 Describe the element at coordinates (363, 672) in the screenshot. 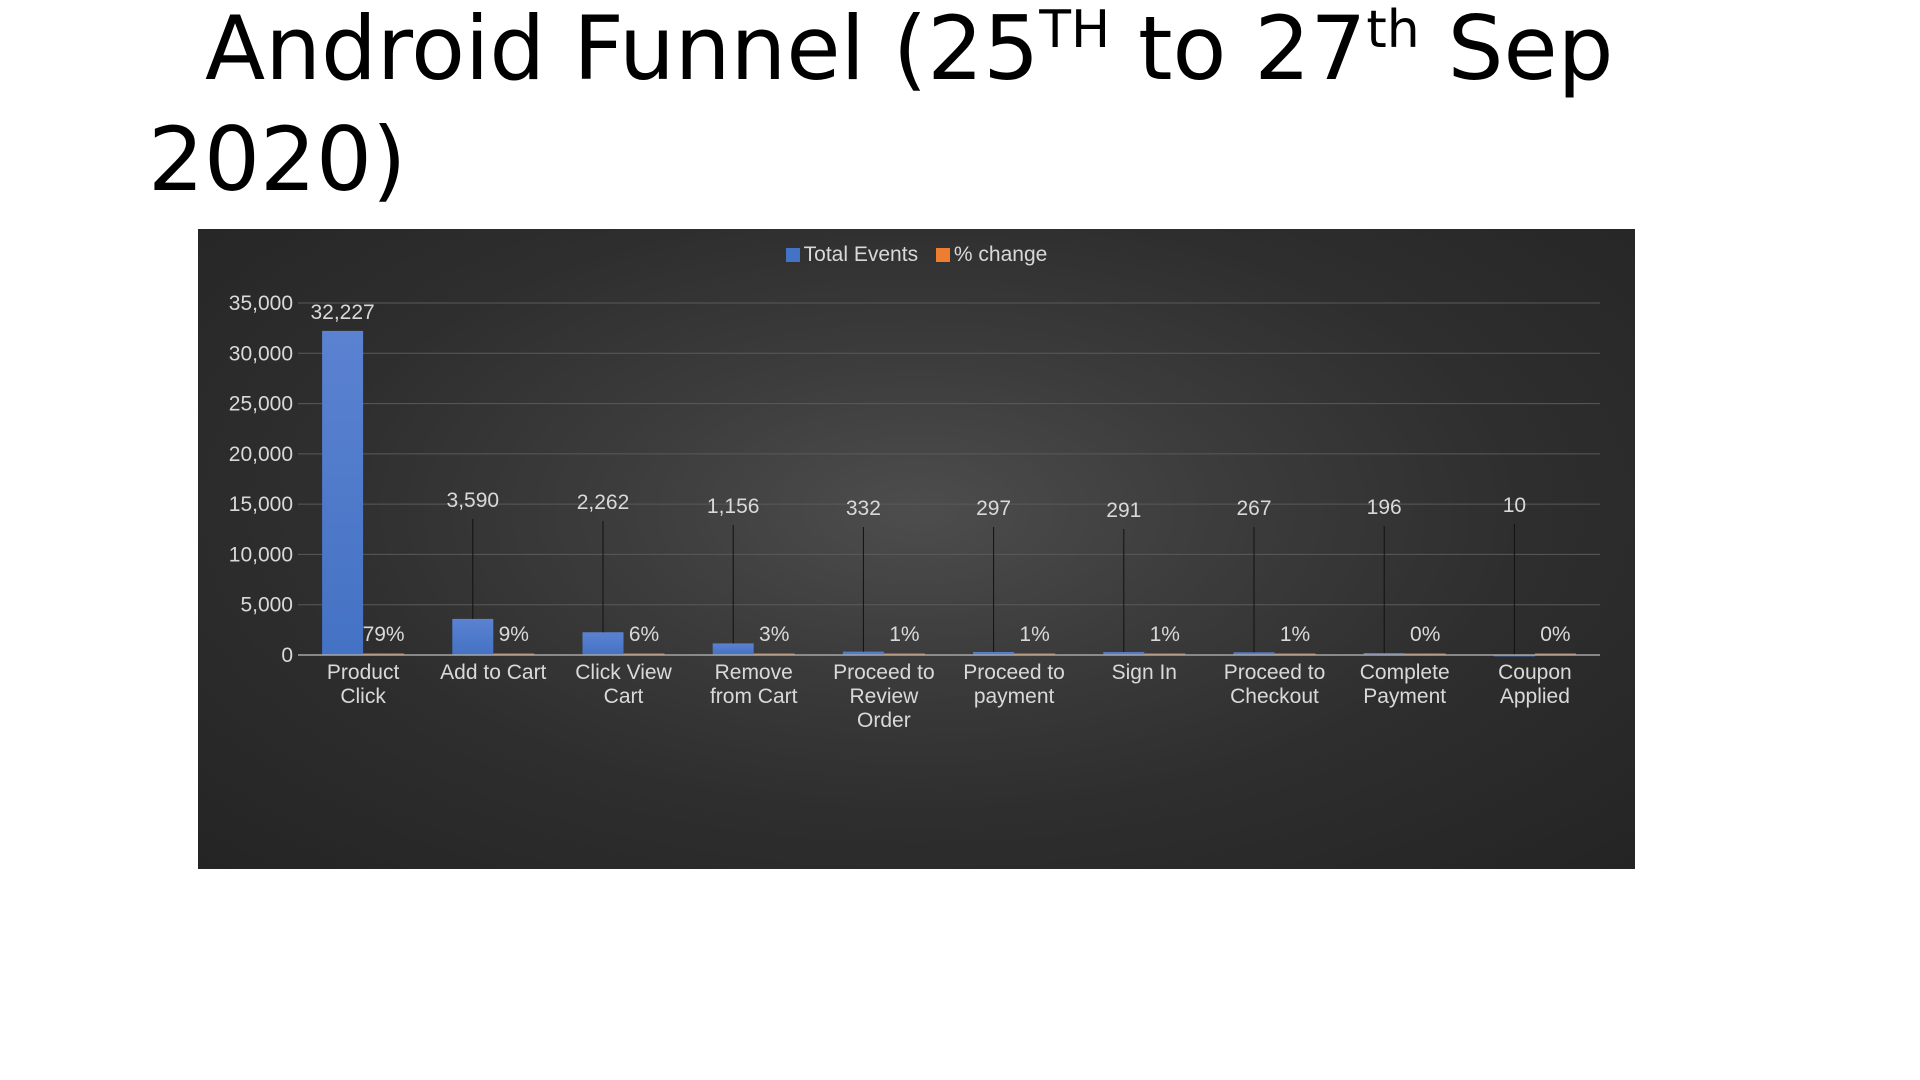

I see `x-tick-label-line: Product` at that location.